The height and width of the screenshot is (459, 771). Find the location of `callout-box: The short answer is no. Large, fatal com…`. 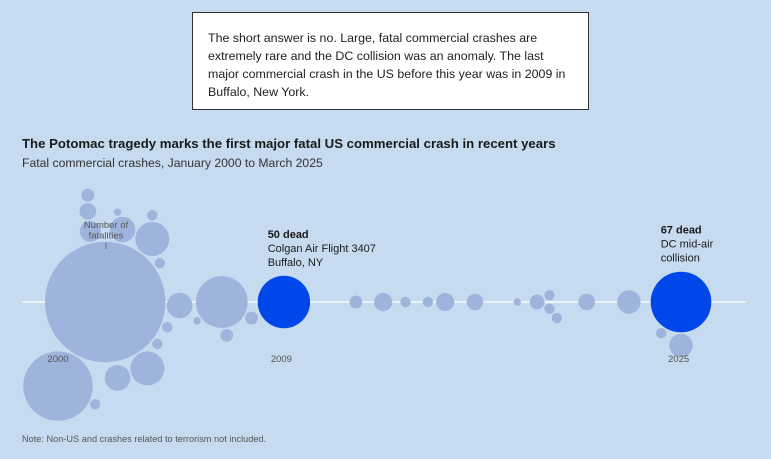

callout-box: The short answer is no. Large, fatal com… is located at coordinates (390, 61).